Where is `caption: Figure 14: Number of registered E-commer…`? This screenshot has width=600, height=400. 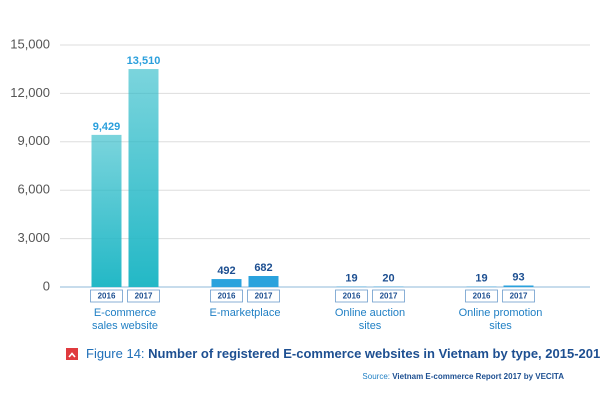 caption: Figure 14: Number of registered E-commer… is located at coordinates (343, 353).